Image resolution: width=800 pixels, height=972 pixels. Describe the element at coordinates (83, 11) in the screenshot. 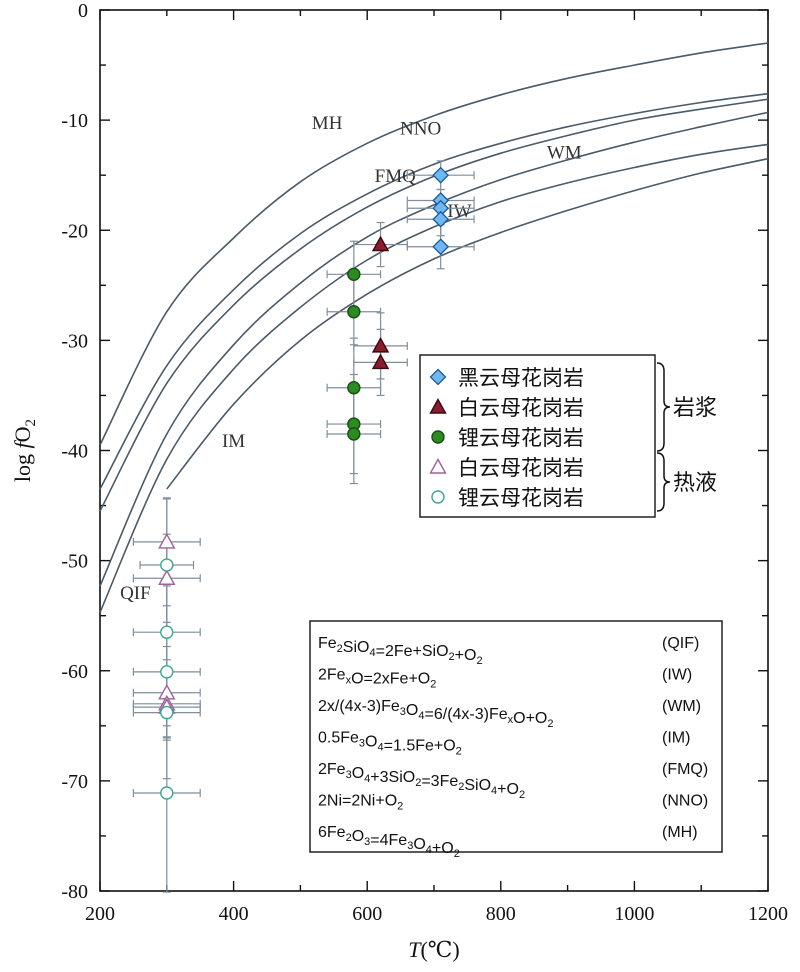

I see `y-tick-label: 0` at that location.